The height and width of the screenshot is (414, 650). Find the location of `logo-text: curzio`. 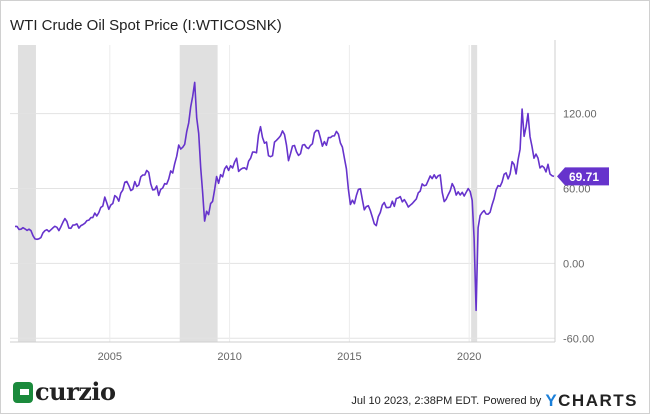

logo-text: curzio is located at coordinates (75, 391).